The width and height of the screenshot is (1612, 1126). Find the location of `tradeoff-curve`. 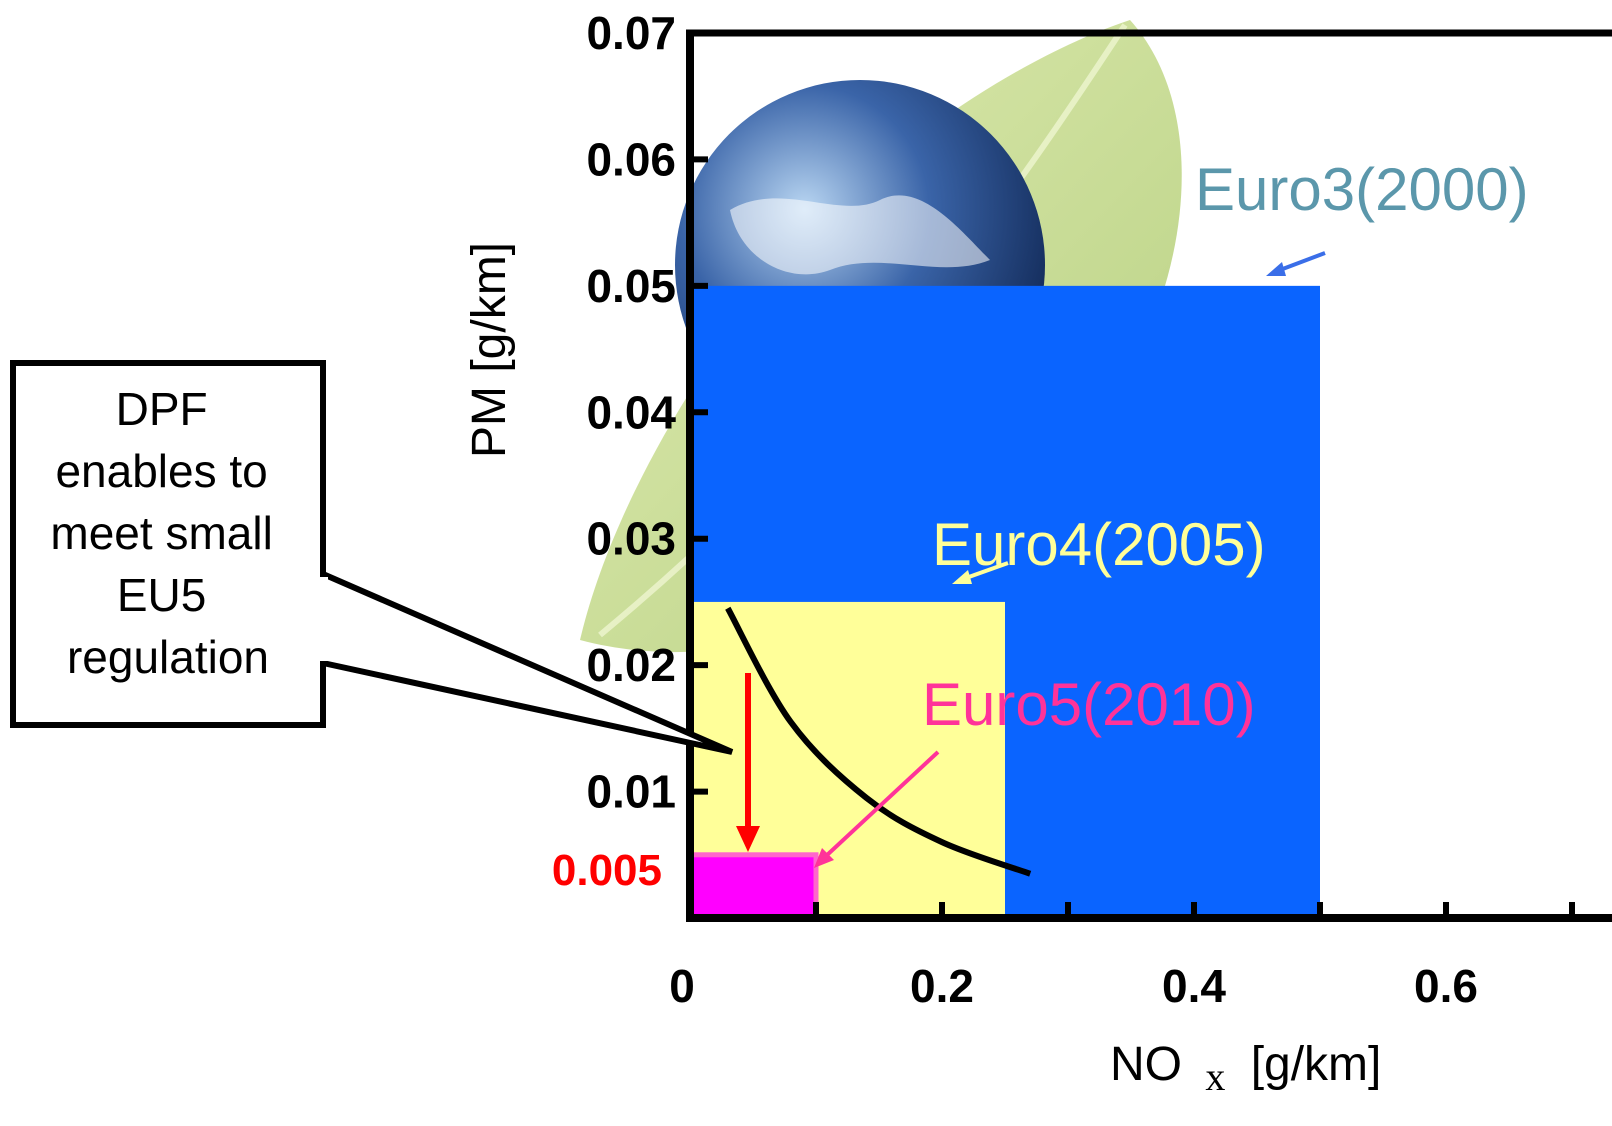

tradeoff-curve is located at coordinates (878, 741).